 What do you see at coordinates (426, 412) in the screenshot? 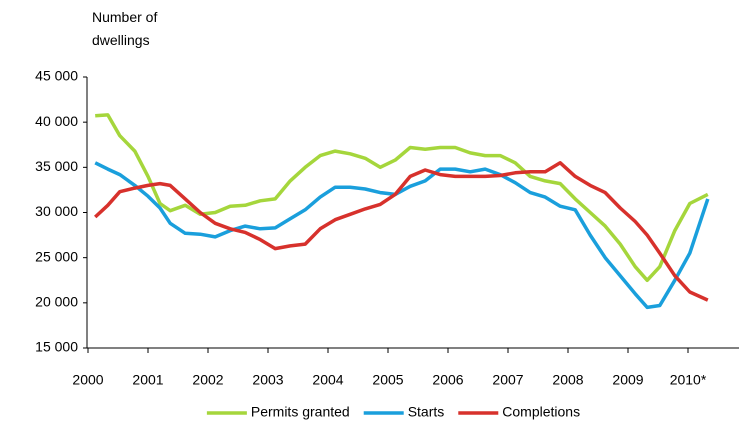
I see `legend-label: Starts` at bounding box center [426, 412].